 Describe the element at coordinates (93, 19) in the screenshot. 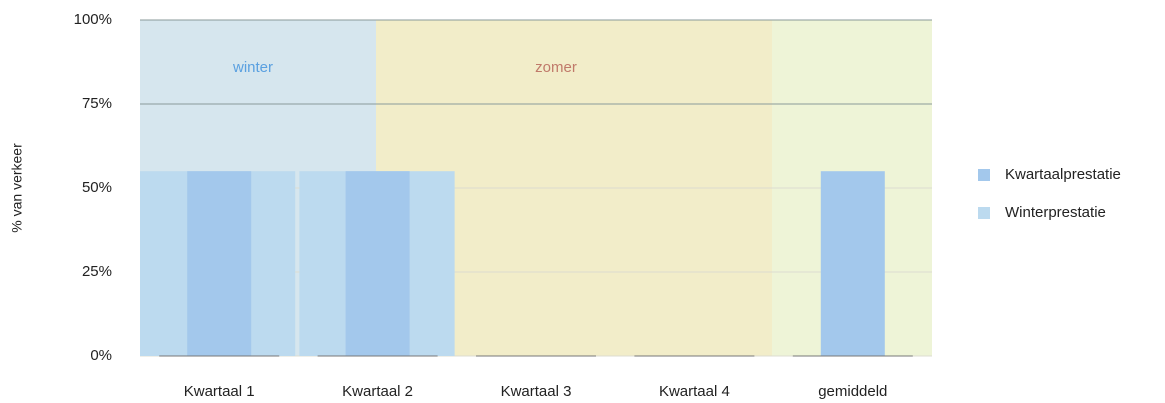

I see `y-tick-label: 100%` at that location.